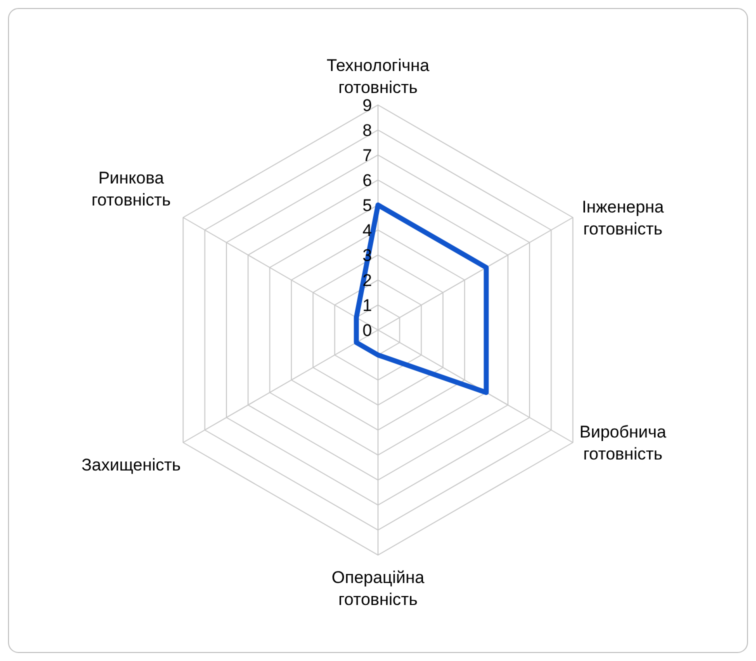  I want to click on spoke-label: Інженерна готовність, so click(623, 218).